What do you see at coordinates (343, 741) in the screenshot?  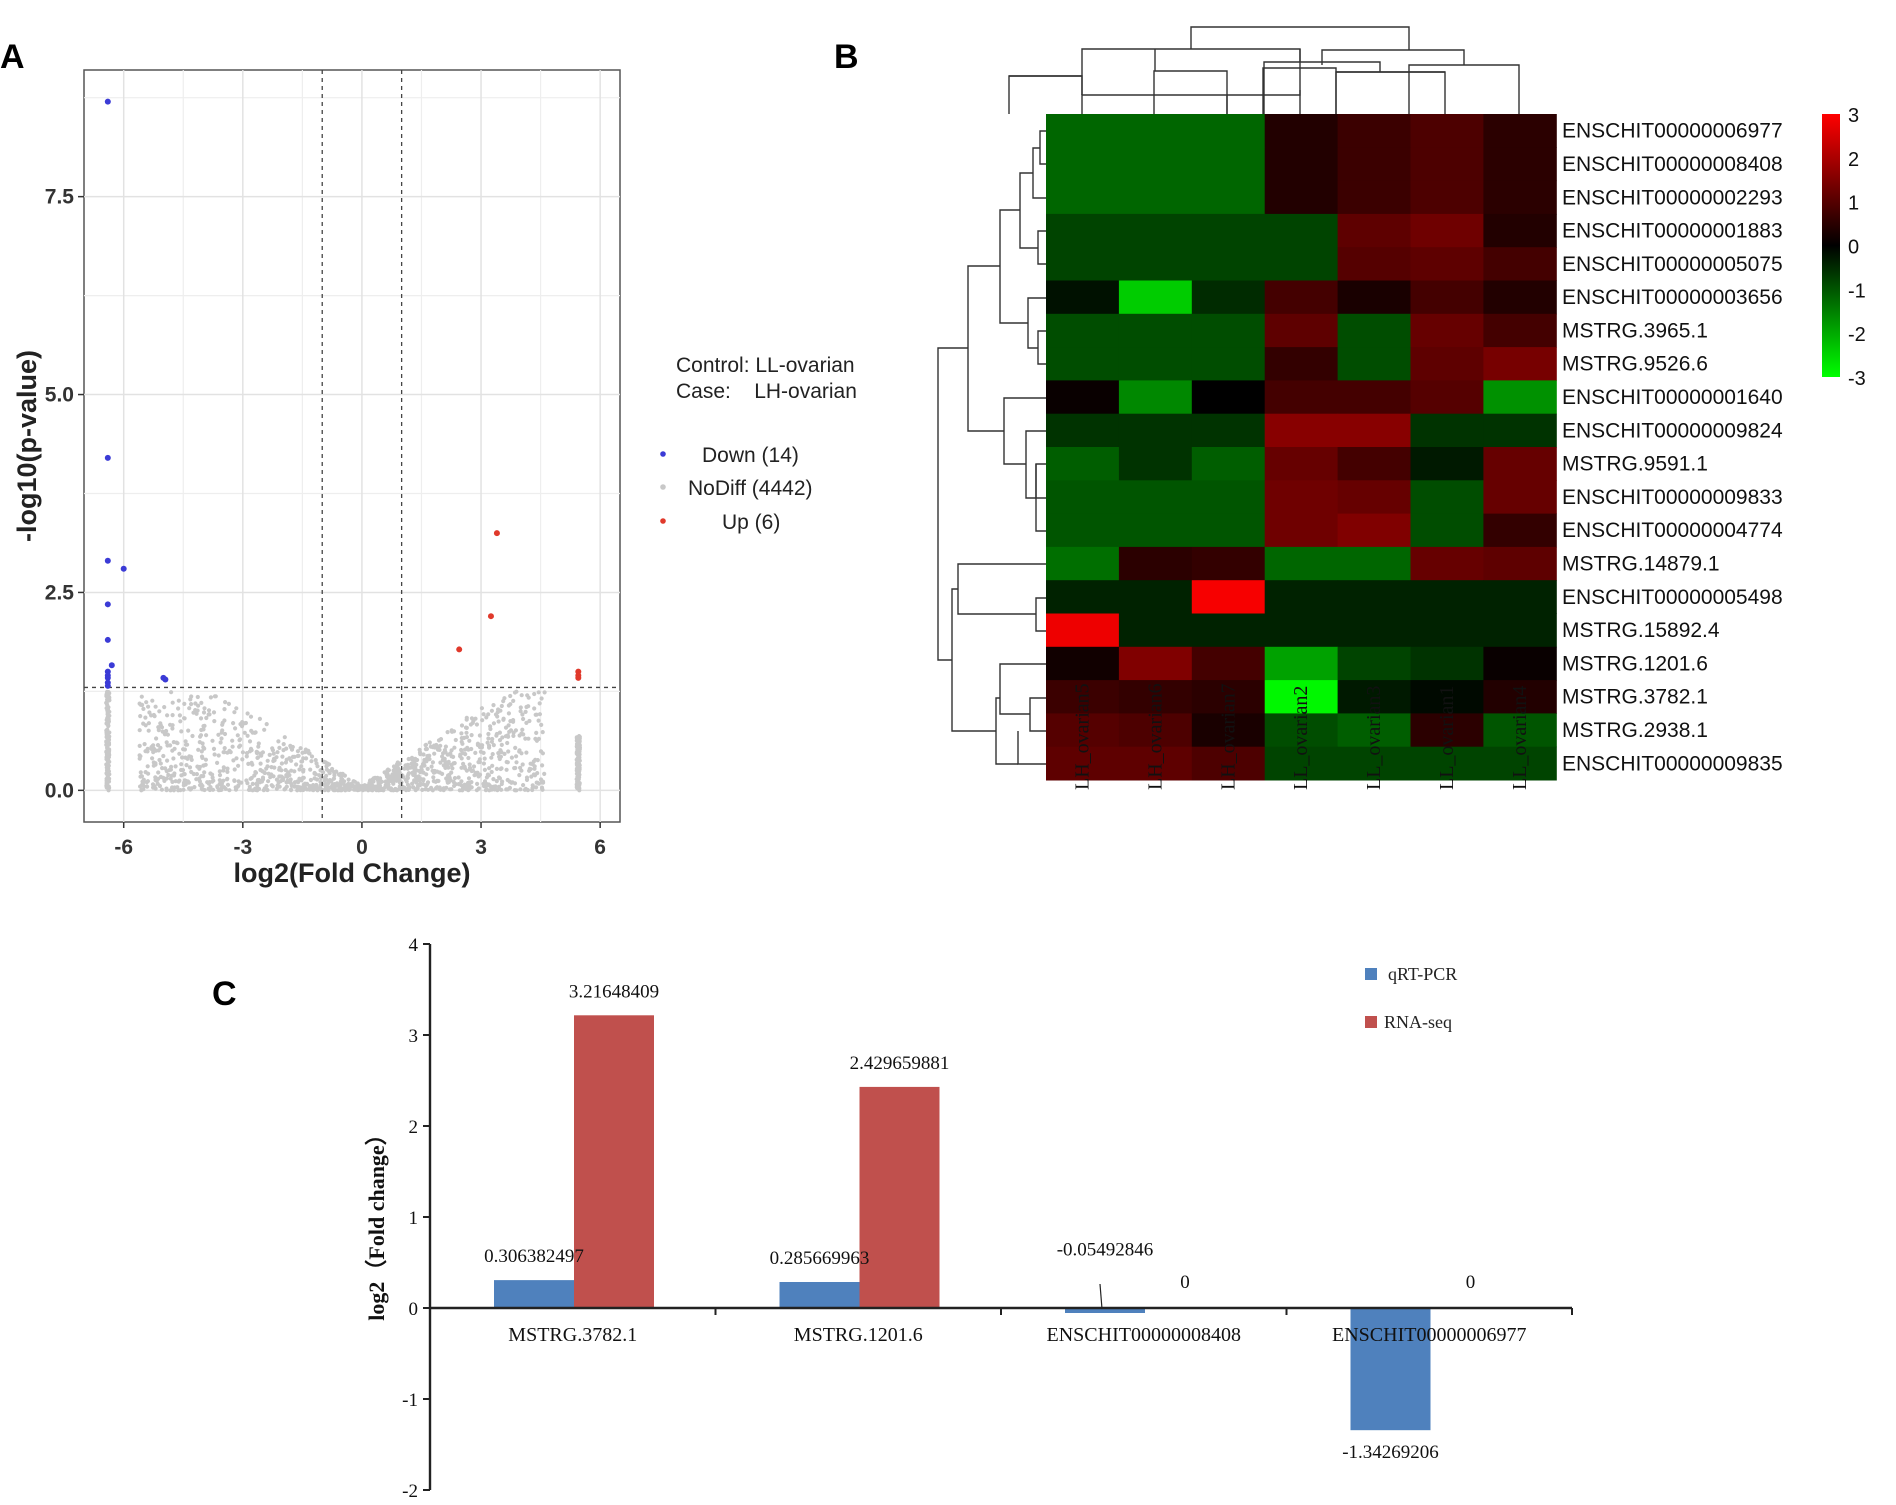 I see `nodiff-points` at bounding box center [343, 741].